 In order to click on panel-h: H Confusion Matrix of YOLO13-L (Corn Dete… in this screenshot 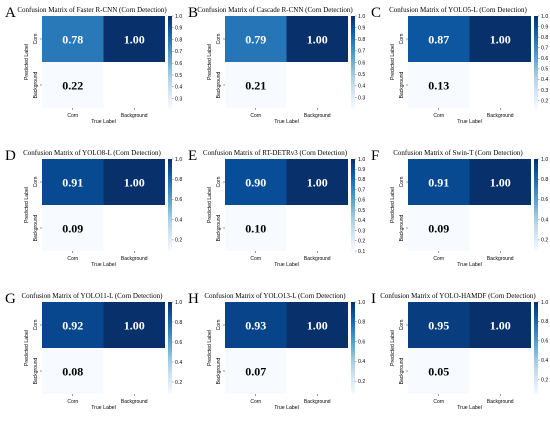, I will do `click(276, 351)`.